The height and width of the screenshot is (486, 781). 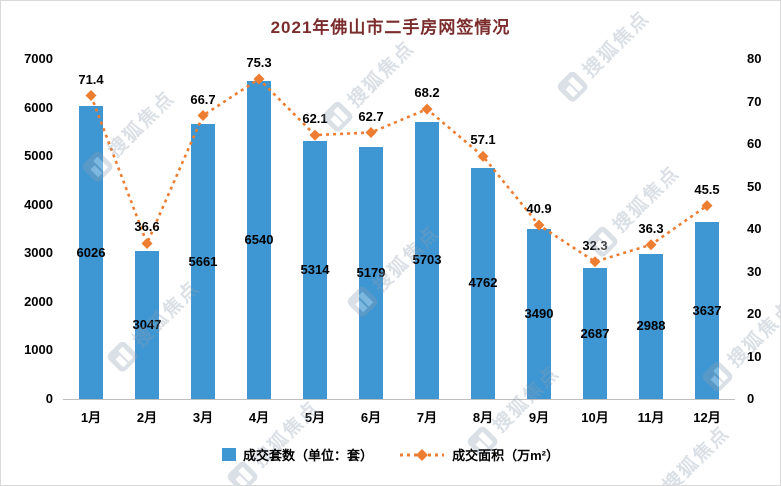 What do you see at coordinates (91, 79) in the screenshot?
I see `line-value-label: 71.4` at bounding box center [91, 79].